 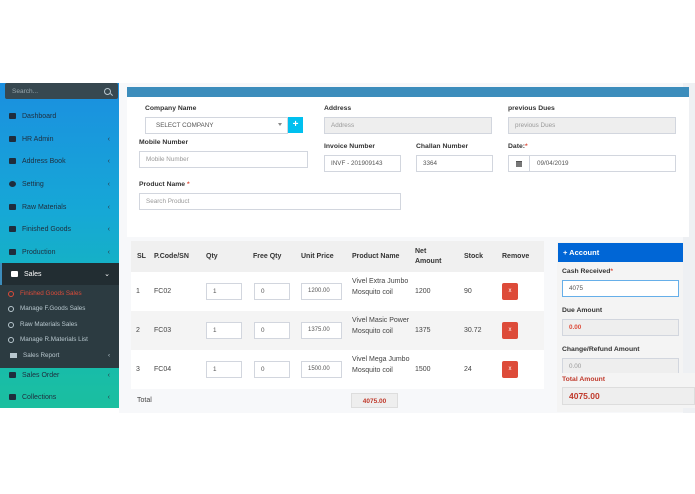 I want to click on calendar-icon, so click(x=519, y=163).